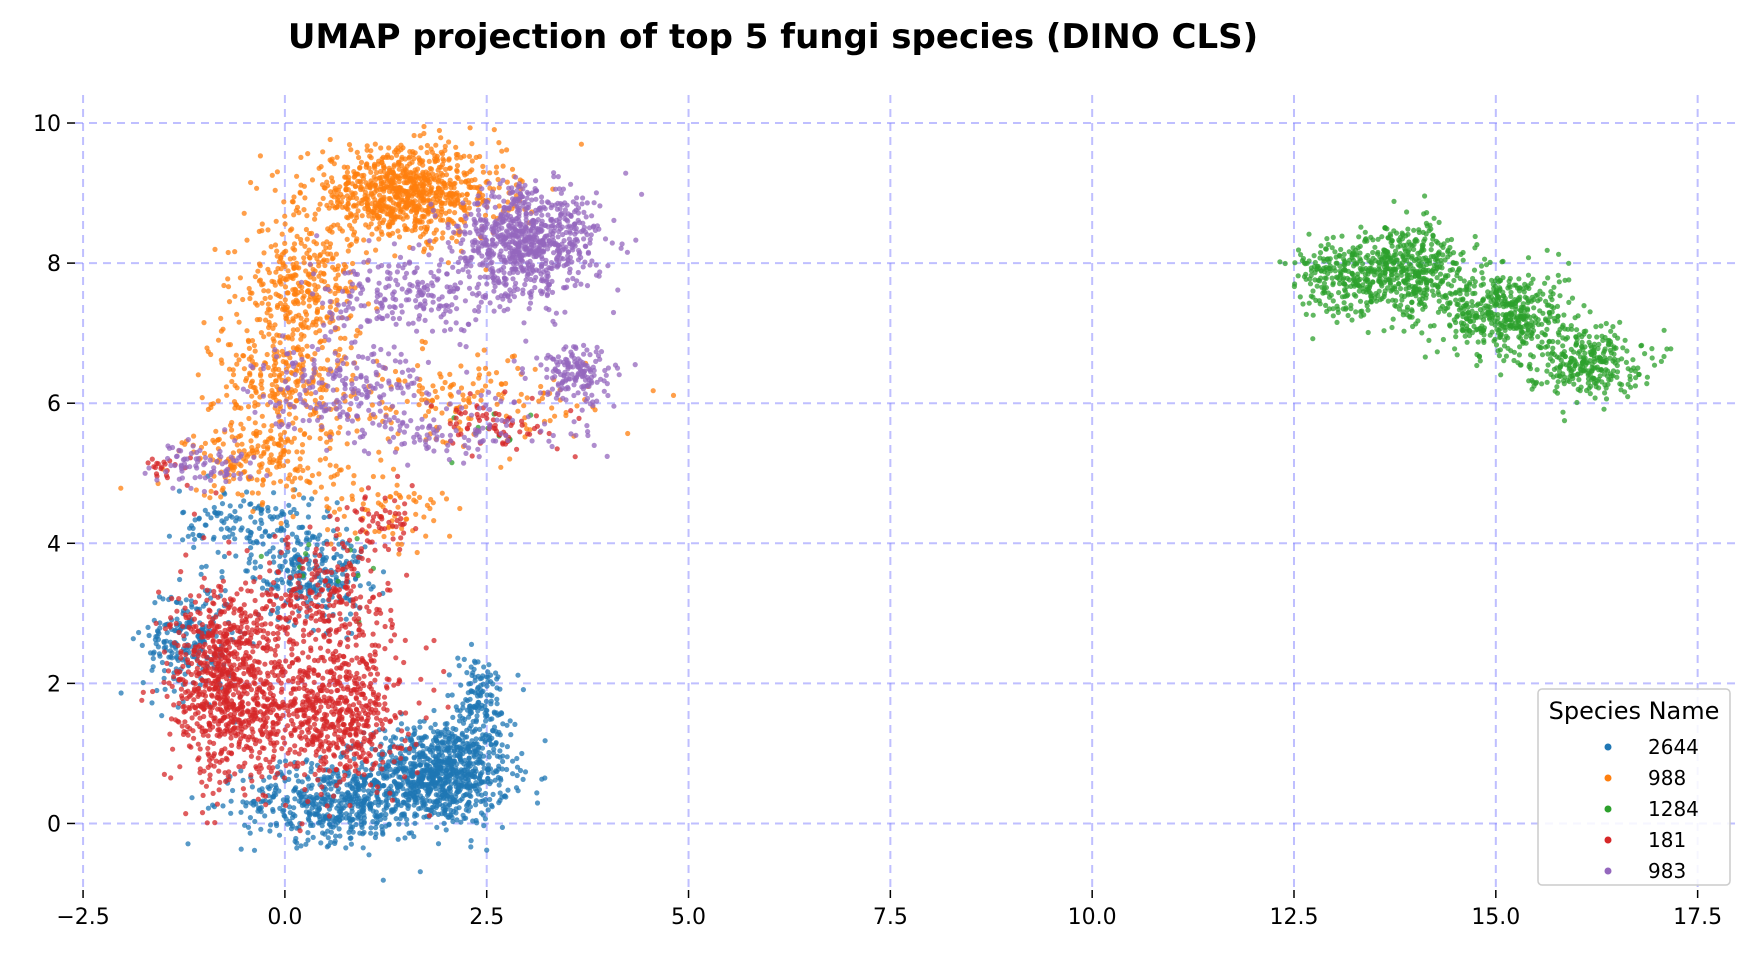 Image resolution: width=1760 pixels, height=960 pixels. Describe the element at coordinates (333, 678) in the screenshot. I see `series-2644-points` at that location.